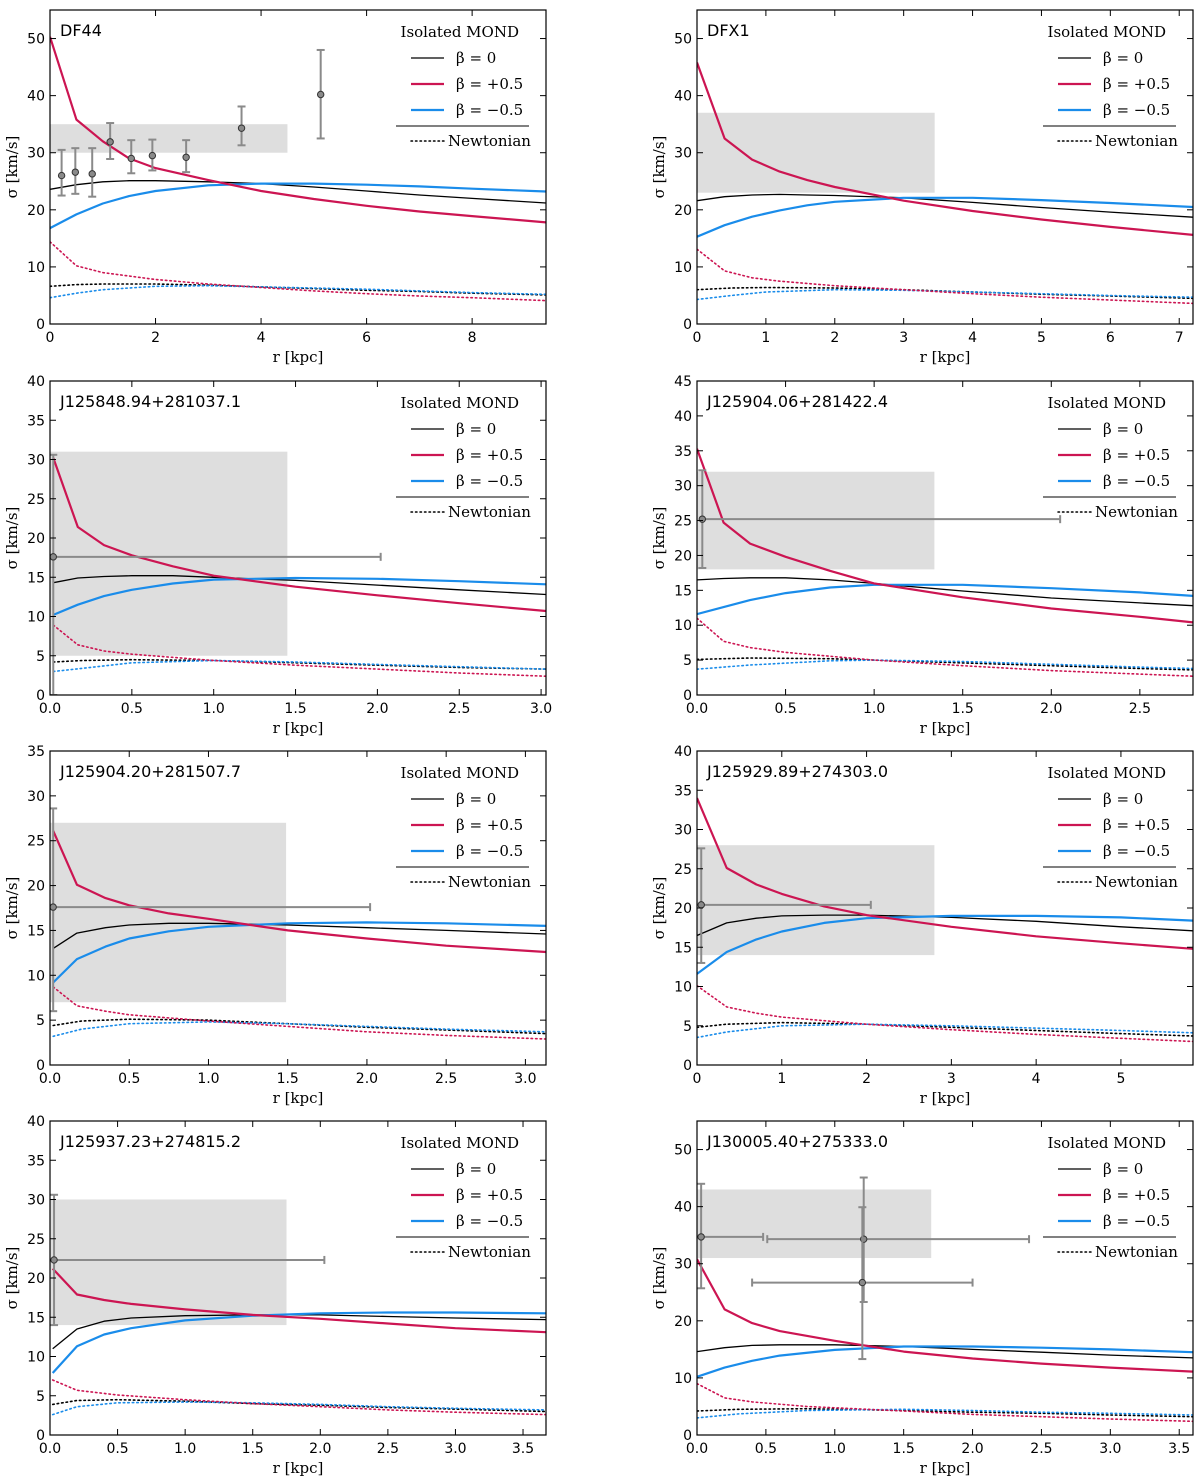 The width and height of the screenshot is (1200, 1479). Describe the element at coordinates (155, 338) in the screenshot. I see `x-tick-label: 2` at that location.